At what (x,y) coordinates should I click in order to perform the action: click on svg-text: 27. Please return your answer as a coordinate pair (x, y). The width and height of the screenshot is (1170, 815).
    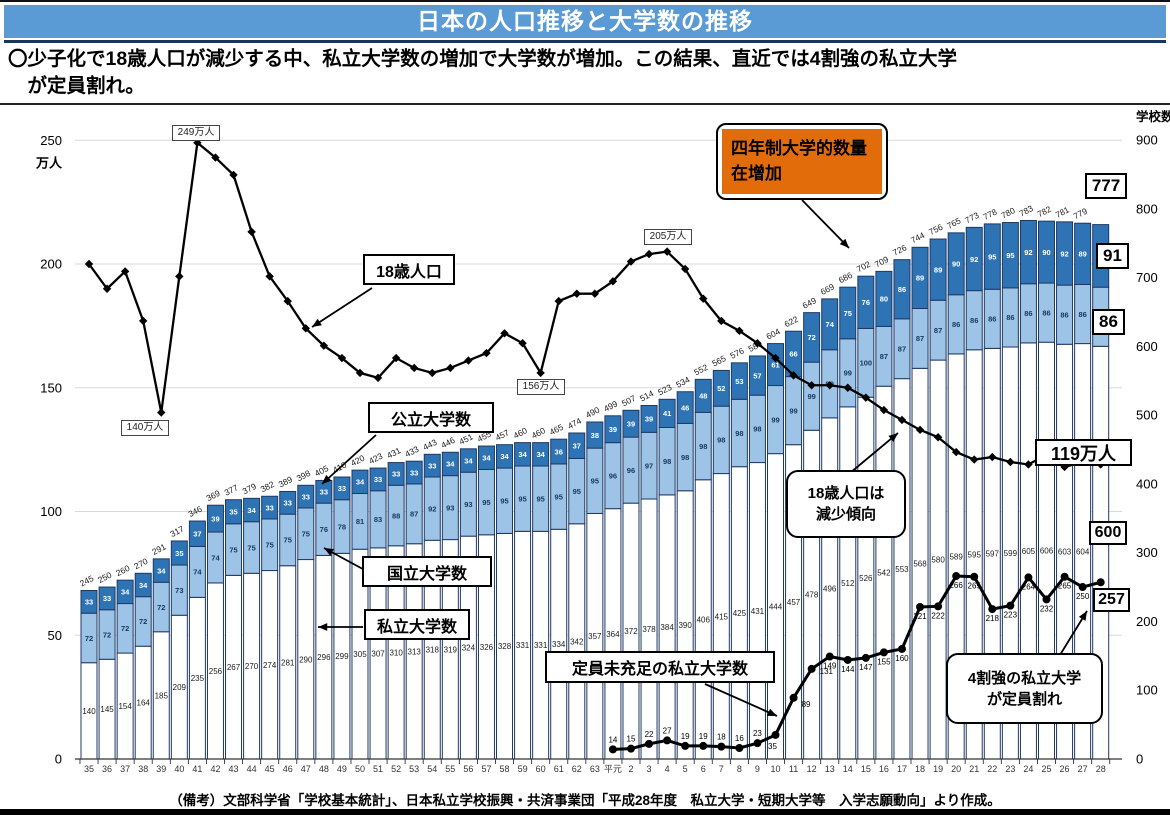
    Looking at the image, I should click on (1083, 769).